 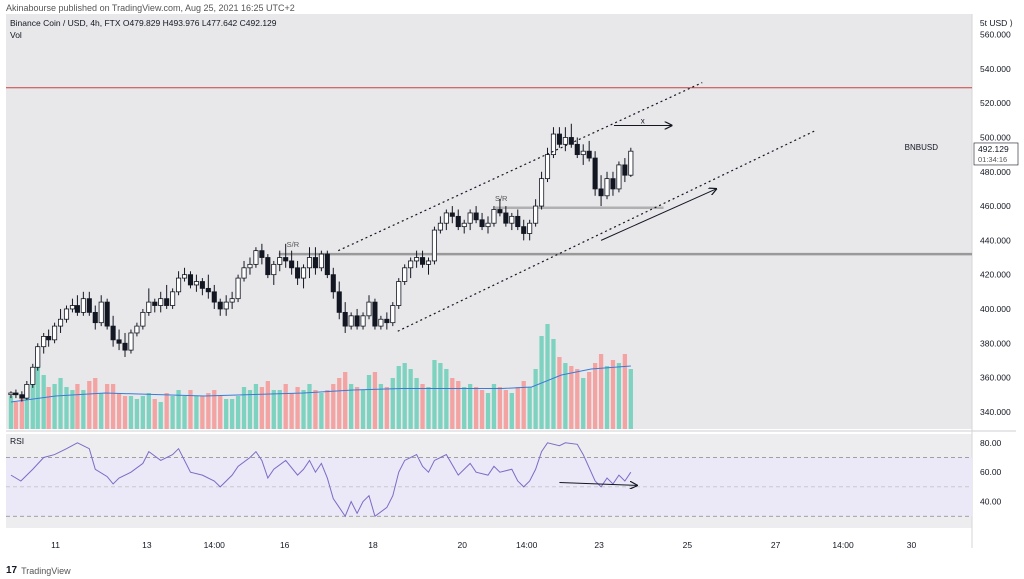 What do you see at coordinates (16, 35) in the screenshot?
I see `volume-legend: Vol` at bounding box center [16, 35].